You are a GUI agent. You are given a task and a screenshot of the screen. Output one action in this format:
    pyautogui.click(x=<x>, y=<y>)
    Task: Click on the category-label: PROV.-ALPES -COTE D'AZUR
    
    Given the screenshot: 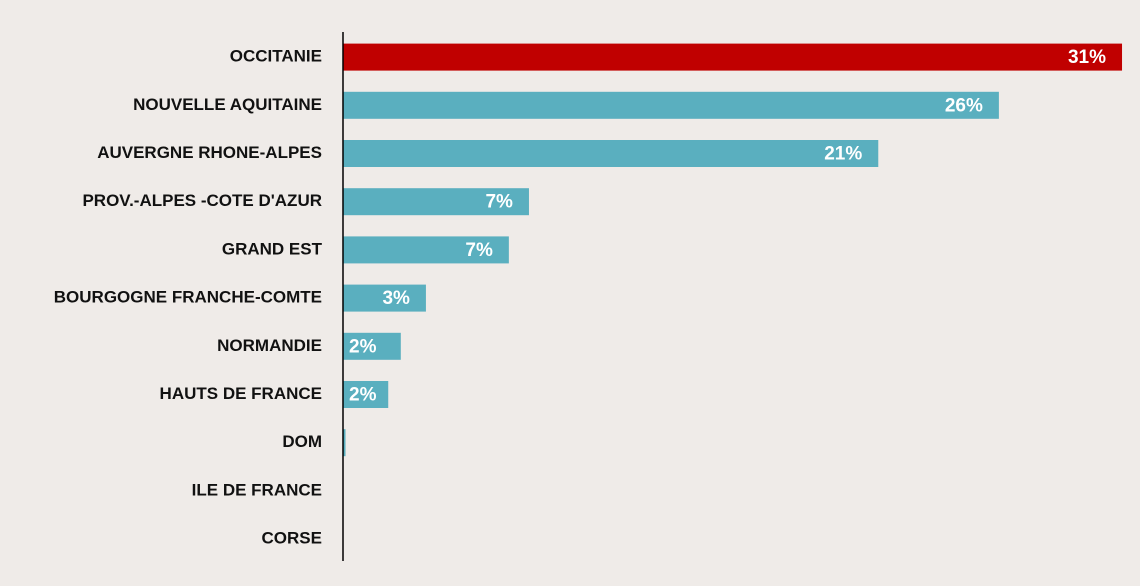 What is the action you would take?
    pyautogui.click(x=202, y=200)
    